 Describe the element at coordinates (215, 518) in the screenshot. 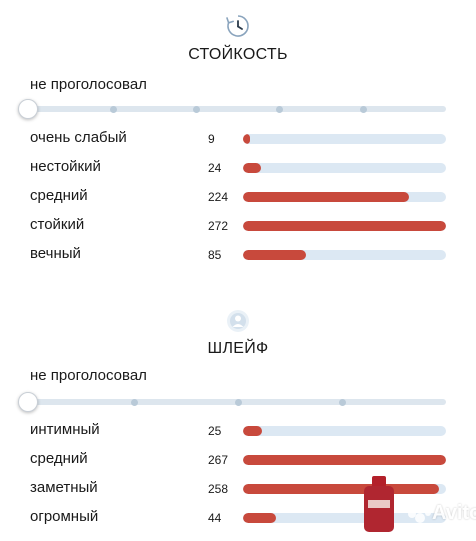

I see `rating-count: 44` at that location.